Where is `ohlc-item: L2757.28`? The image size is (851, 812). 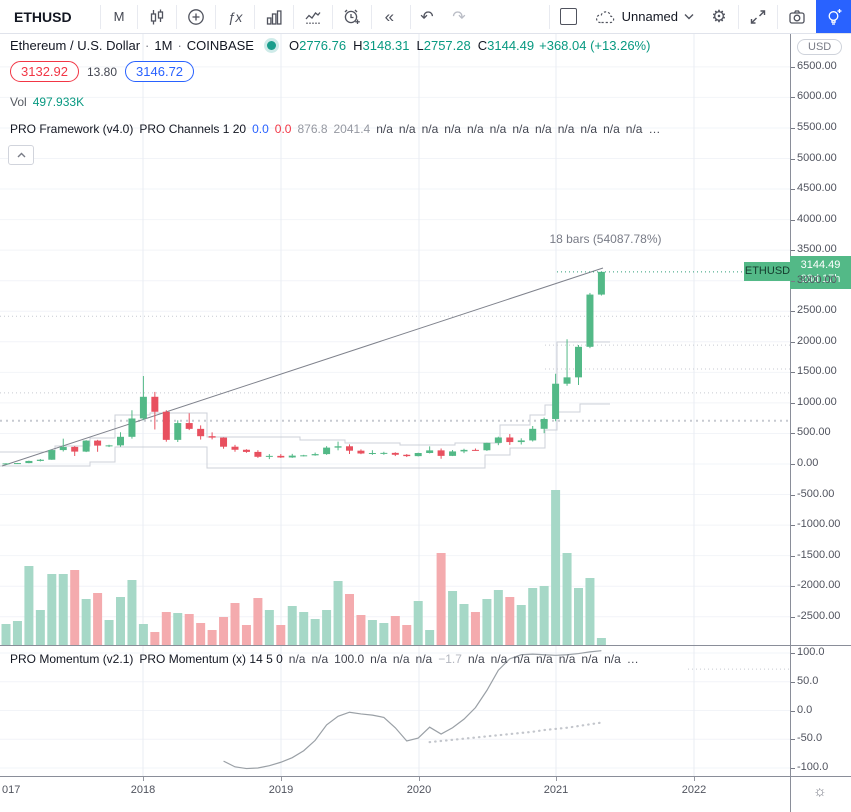
ohlc-item: L2757.28 is located at coordinates (443, 45).